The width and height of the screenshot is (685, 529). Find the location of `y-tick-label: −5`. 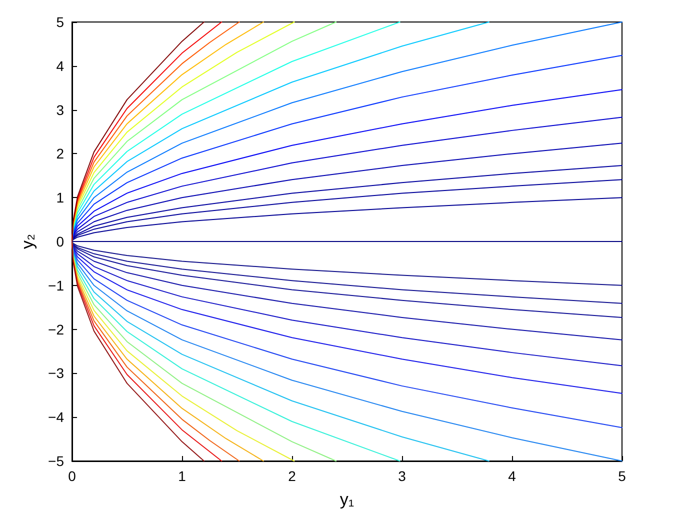

y-tick-label: −5 is located at coordinates (56, 461).